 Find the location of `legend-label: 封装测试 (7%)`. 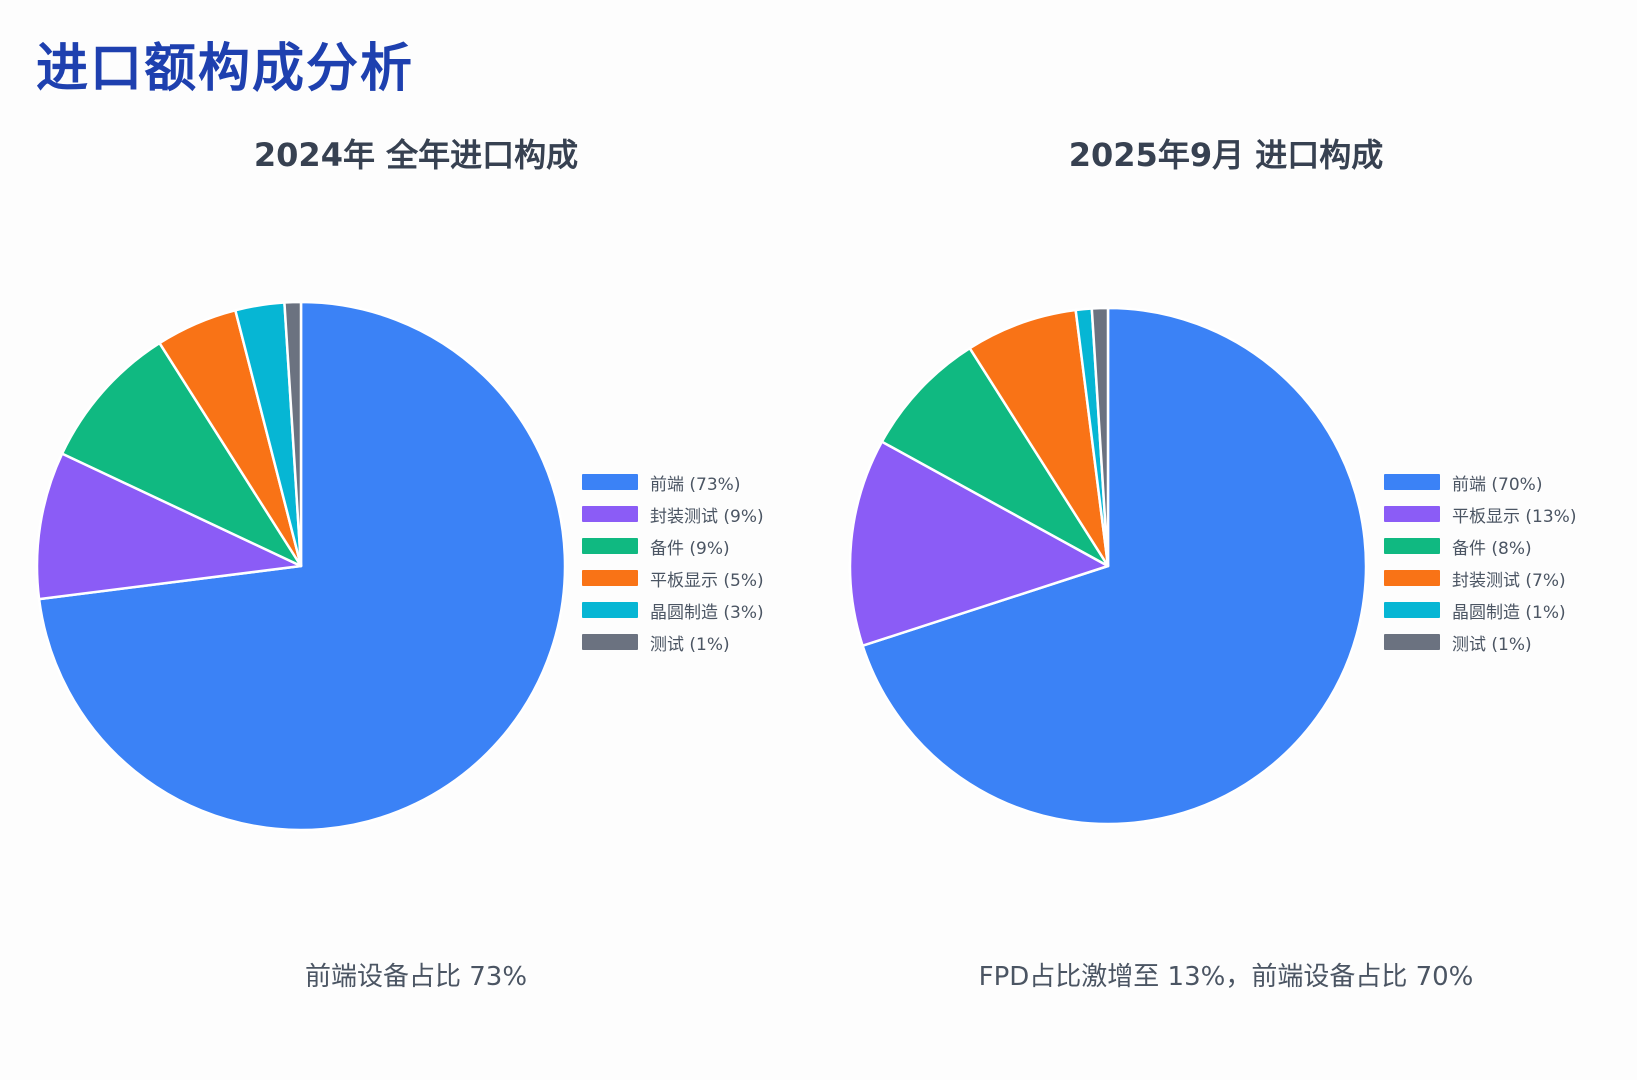

legend-label: 封装测试 (7%) is located at coordinates (1509, 580).